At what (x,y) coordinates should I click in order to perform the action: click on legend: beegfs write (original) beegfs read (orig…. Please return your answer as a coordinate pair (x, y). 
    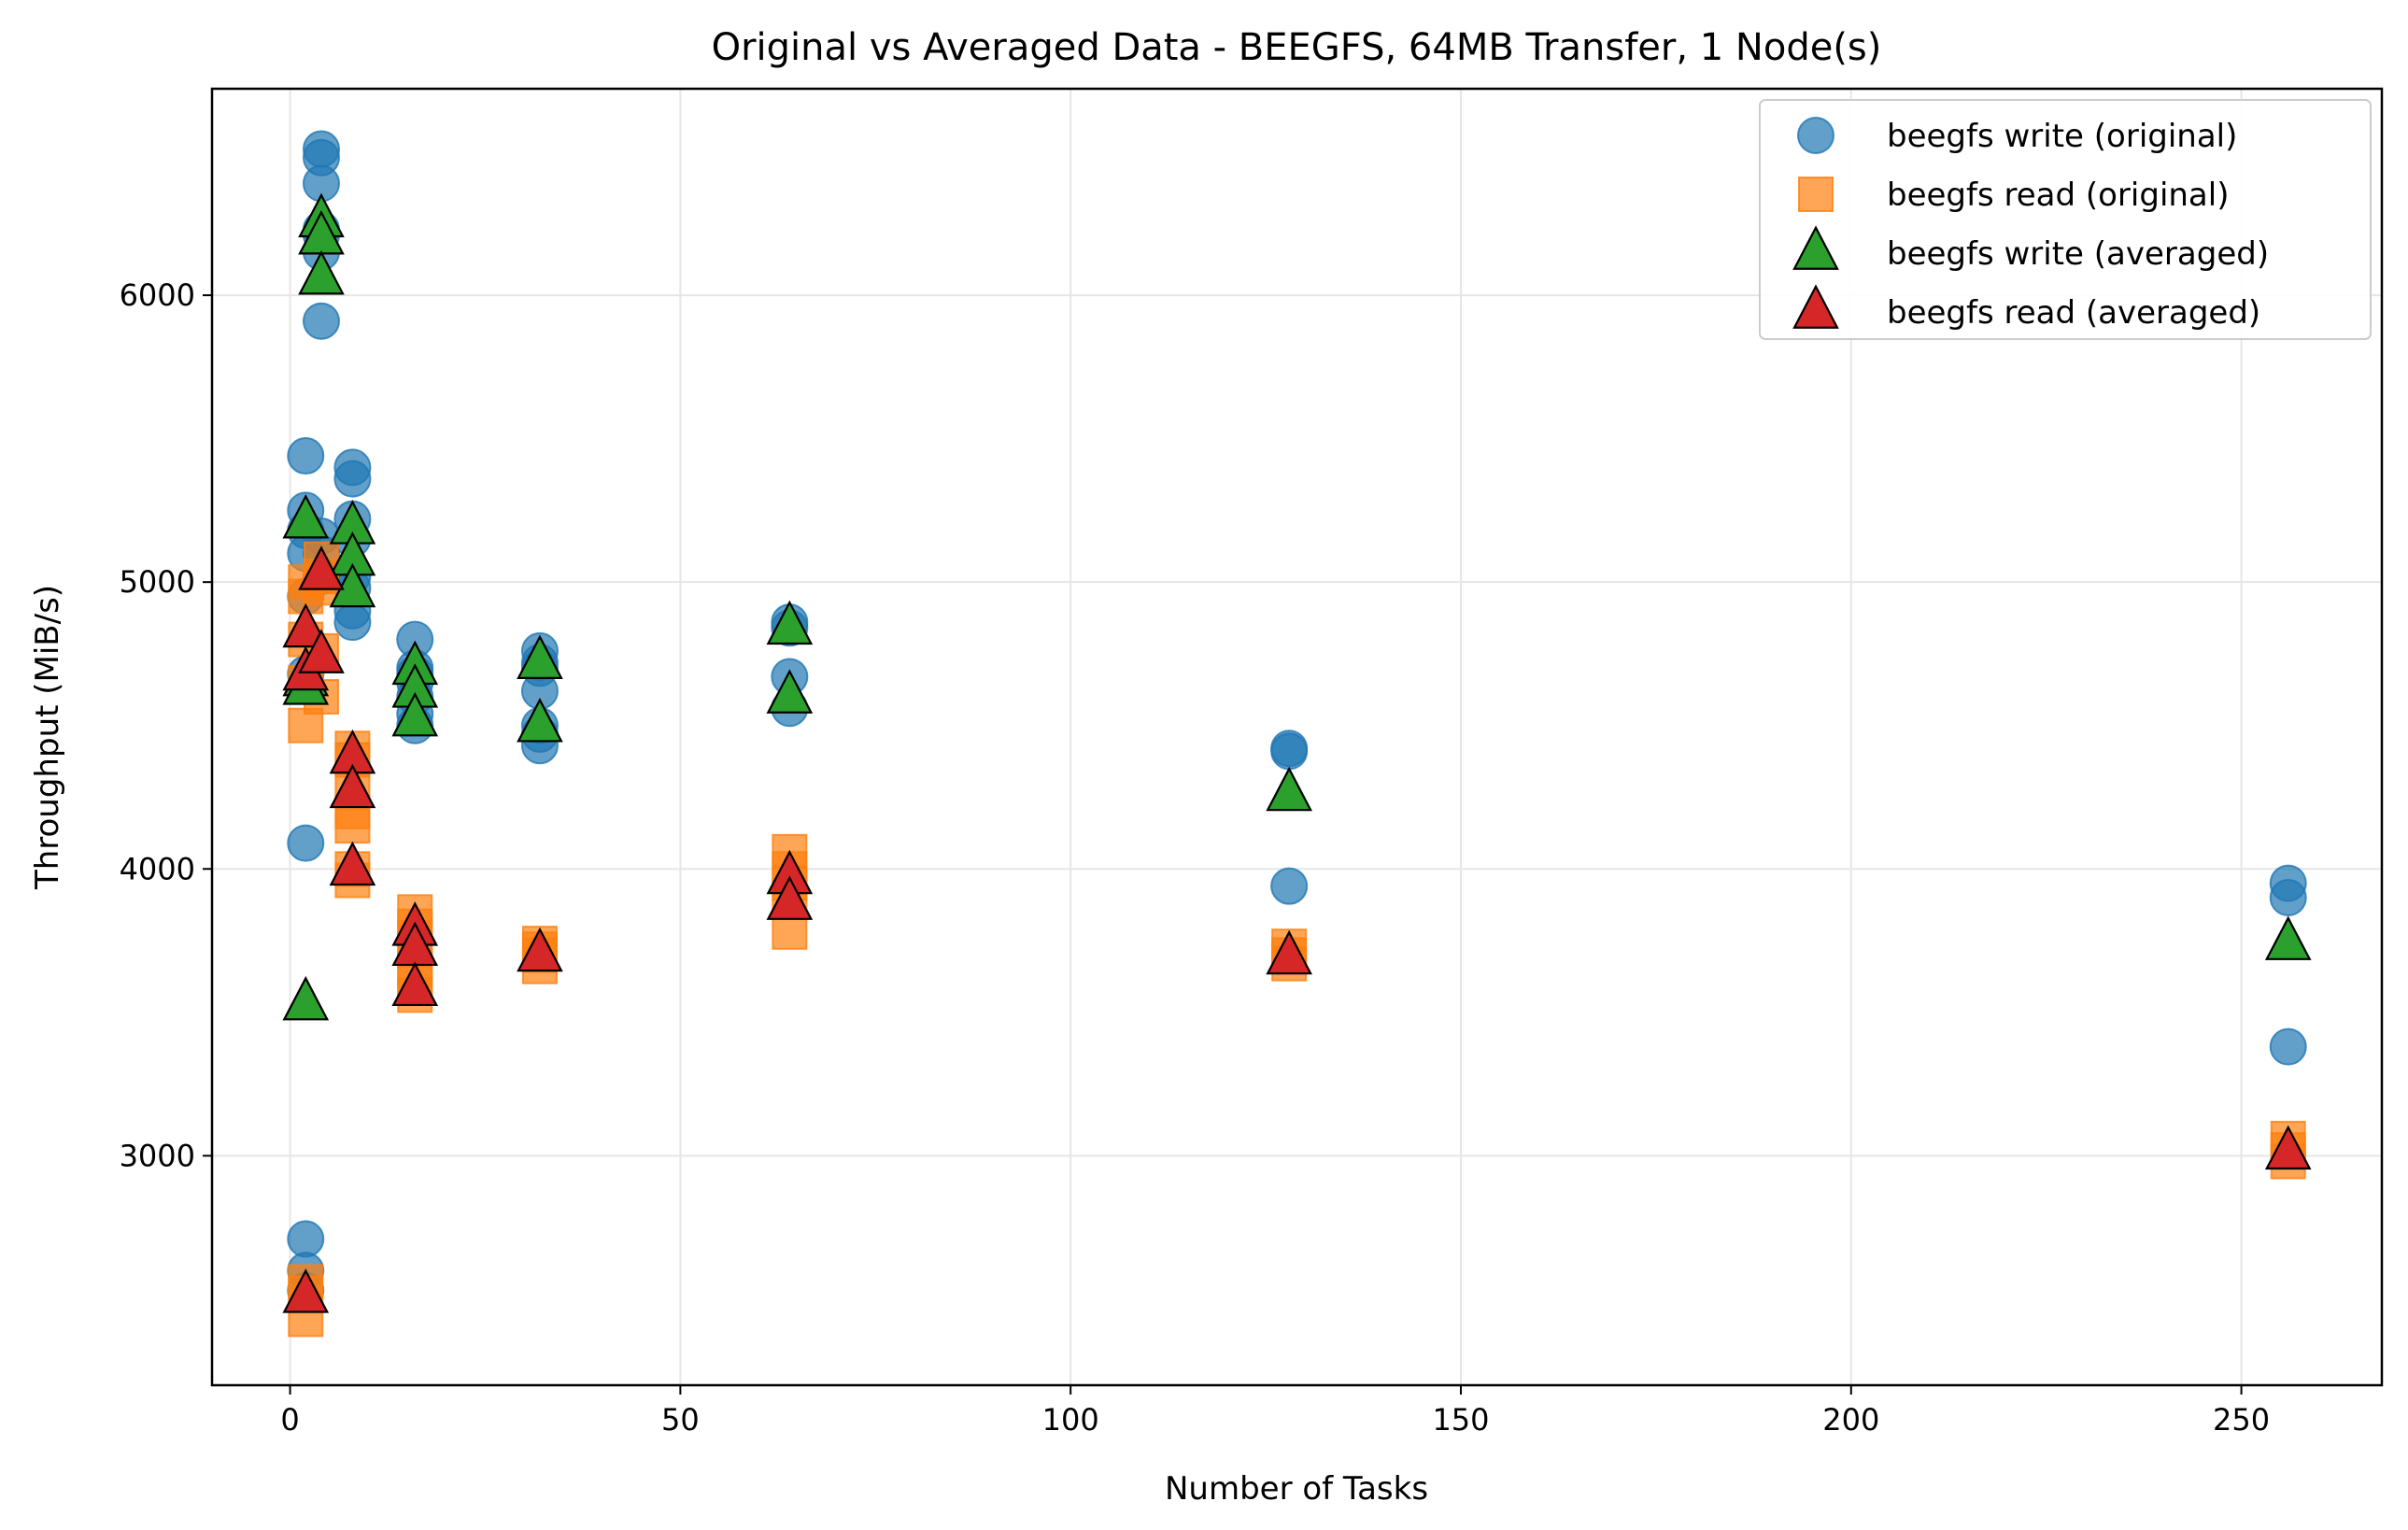
    Looking at the image, I should click on (2065, 219).